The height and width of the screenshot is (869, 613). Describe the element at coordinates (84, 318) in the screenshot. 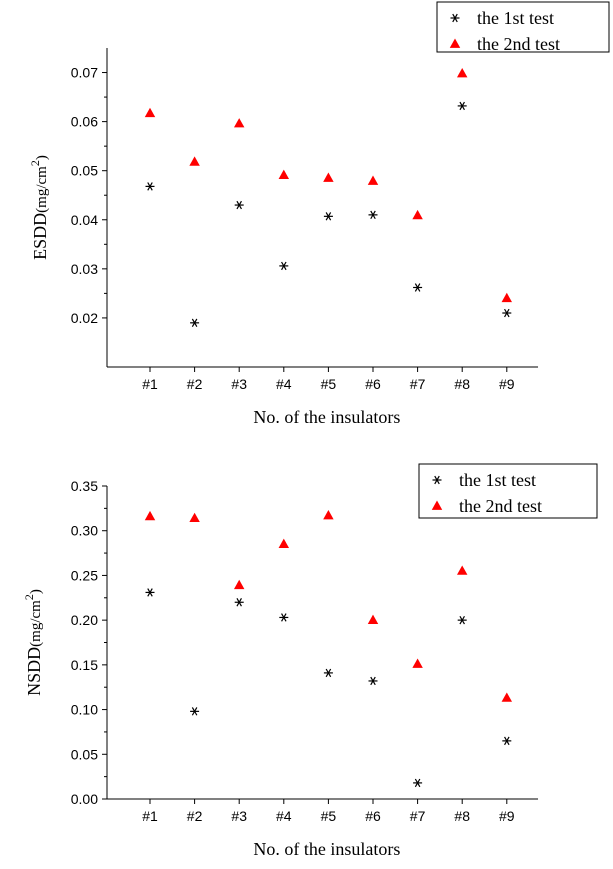

I see `y-tick-label: 0.02` at that location.